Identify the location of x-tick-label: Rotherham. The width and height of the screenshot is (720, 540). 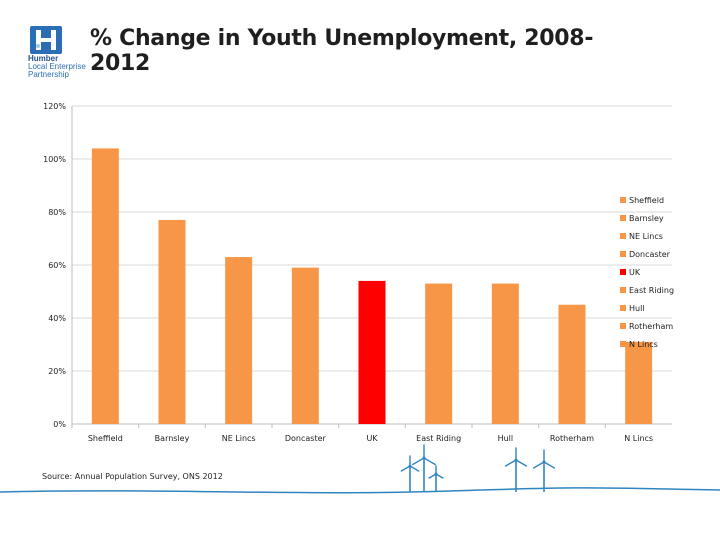
(572, 438).